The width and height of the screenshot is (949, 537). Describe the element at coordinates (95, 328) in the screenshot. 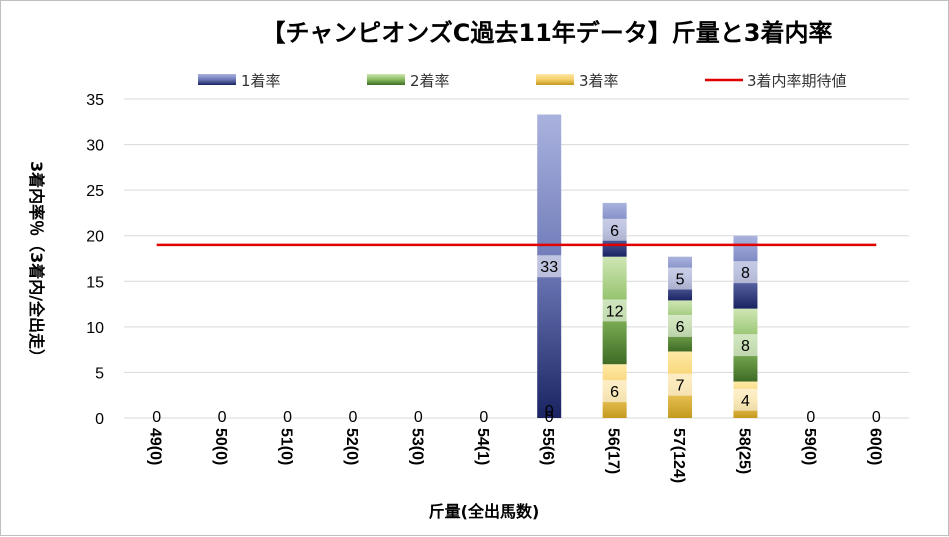

I see `y-tick-label: 10` at that location.